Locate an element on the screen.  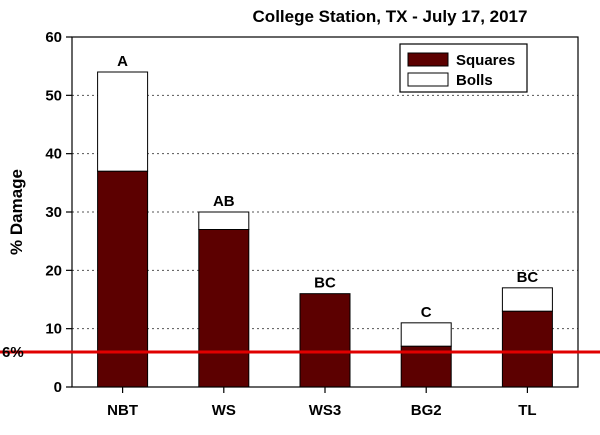
x-category-label: BG2 is located at coordinates (426, 410).